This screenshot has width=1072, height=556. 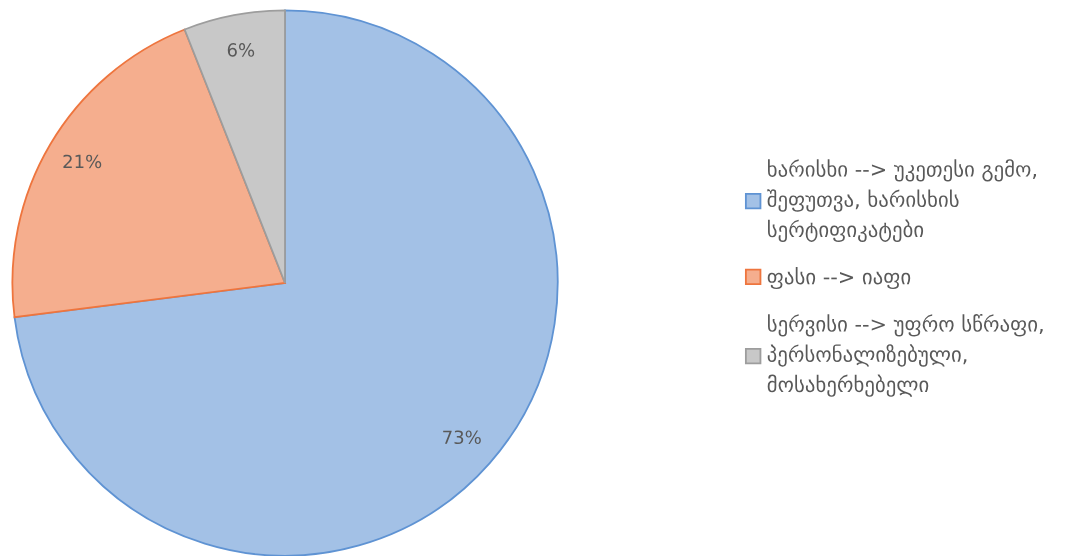 I want to click on data-label: 6%, so click(x=241, y=50).